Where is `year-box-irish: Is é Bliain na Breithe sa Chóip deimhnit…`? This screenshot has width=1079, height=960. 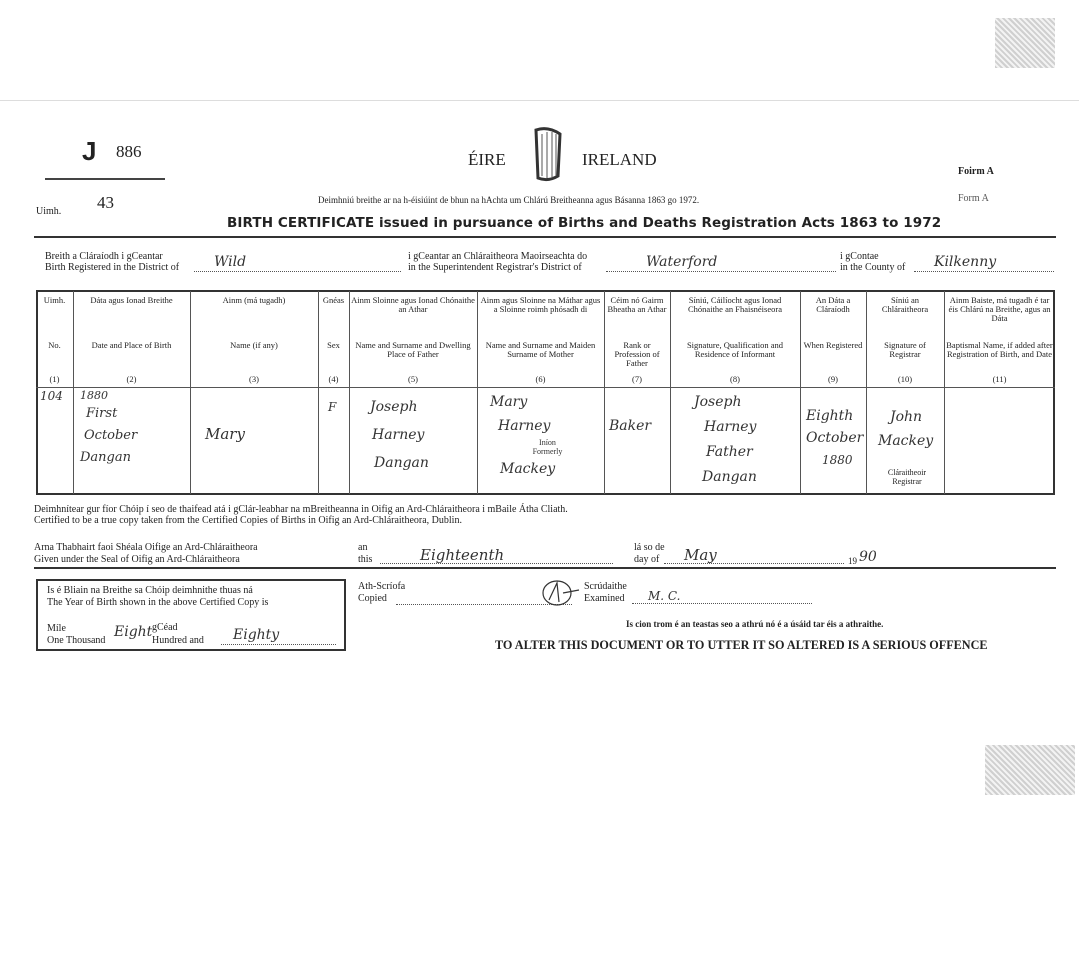 year-box-irish: Is é Bliain na Breithe sa Chóip deimhnit… is located at coordinates (150, 590).